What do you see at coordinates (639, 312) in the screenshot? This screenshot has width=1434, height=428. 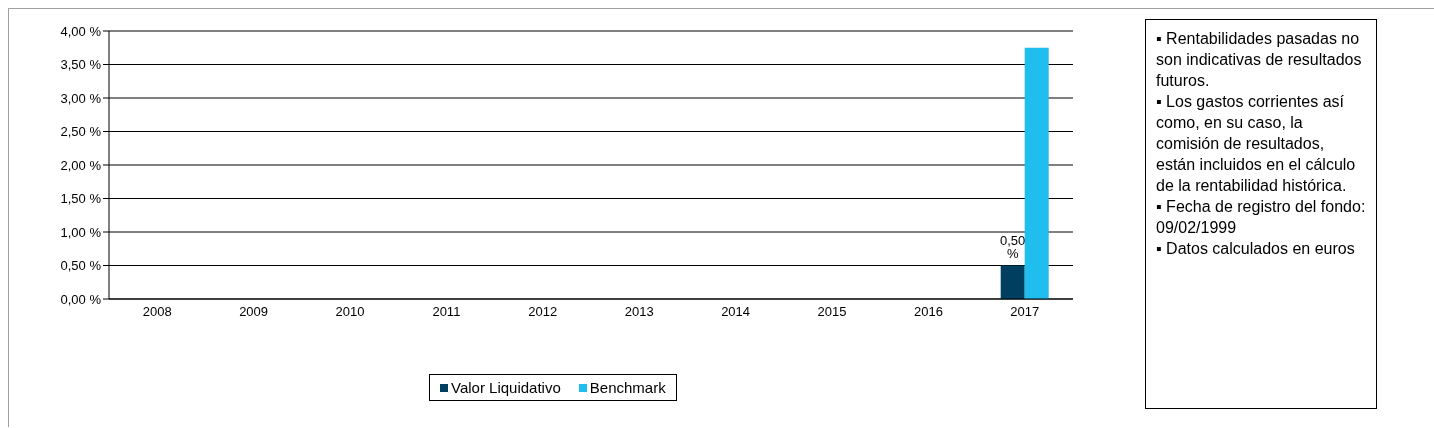 I see `x-tick-label: 2013` at bounding box center [639, 312].